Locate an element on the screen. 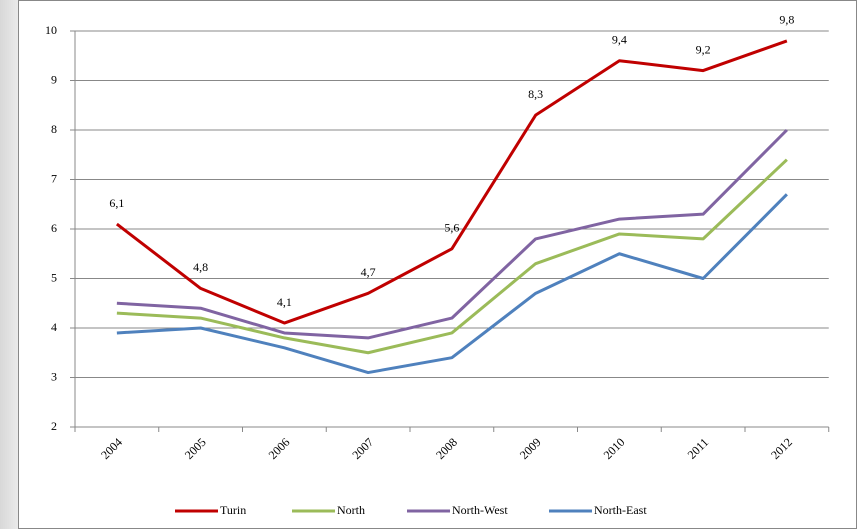 The height and width of the screenshot is (529, 857). legend-label: North is located at coordinates (351, 510).